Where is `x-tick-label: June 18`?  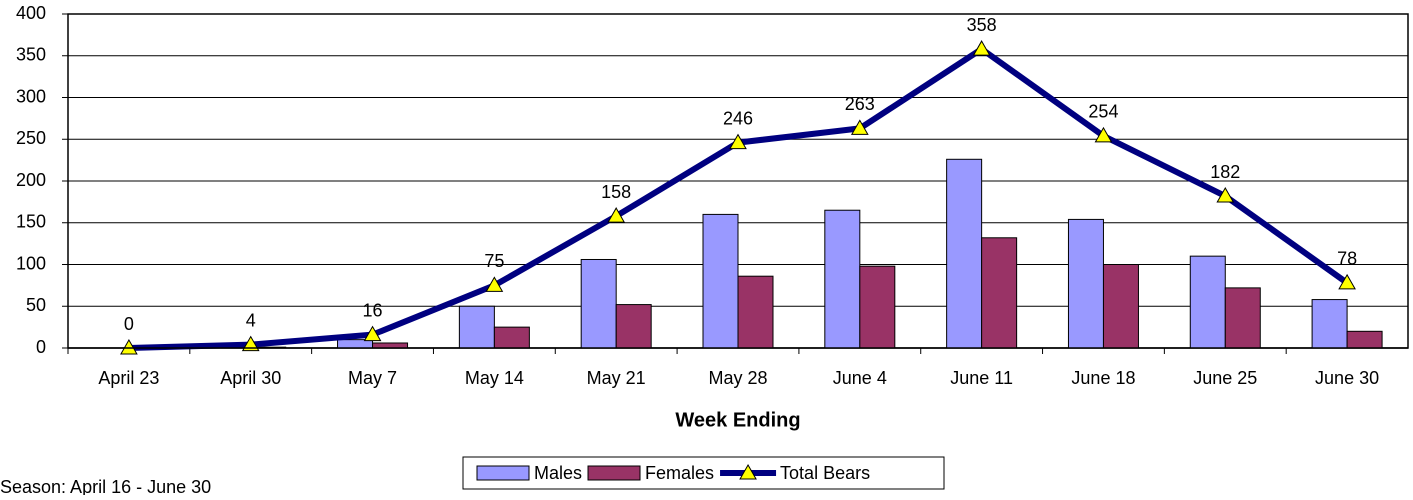
x-tick-label: June 18 is located at coordinates (1103, 378).